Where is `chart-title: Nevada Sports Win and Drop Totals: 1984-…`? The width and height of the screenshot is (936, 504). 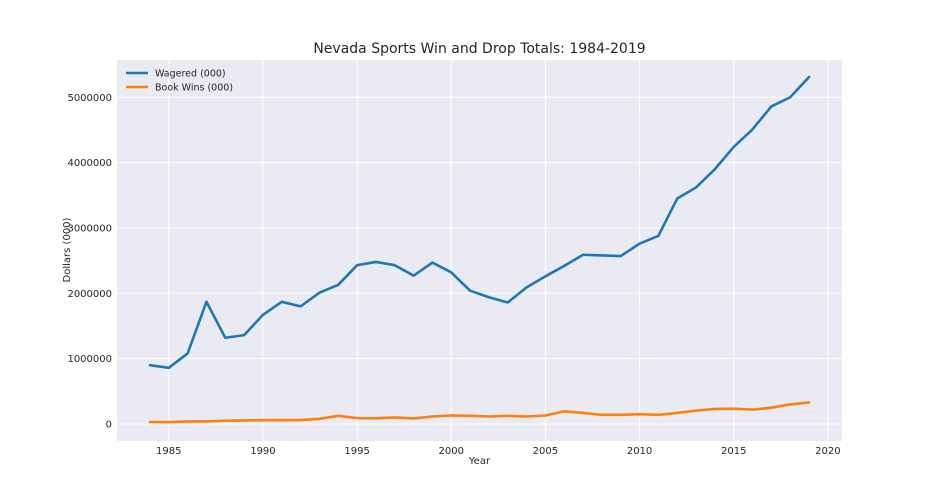 chart-title: Nevada Sports Win and Drop Totals: 1984-… is located at coordinates (479, 49).